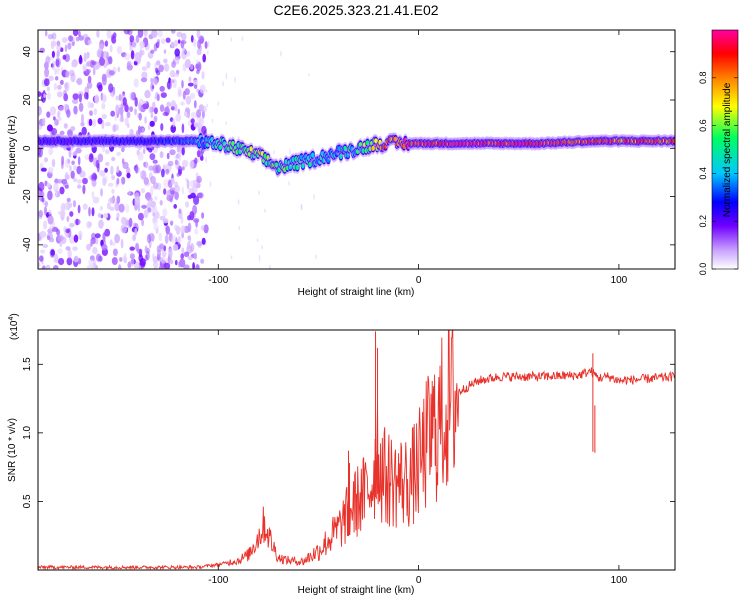 Image resolution: width=750 pixels, height=600 pixels. I want to click on colorbar-tick-label: 0.6, so click(703, 125).